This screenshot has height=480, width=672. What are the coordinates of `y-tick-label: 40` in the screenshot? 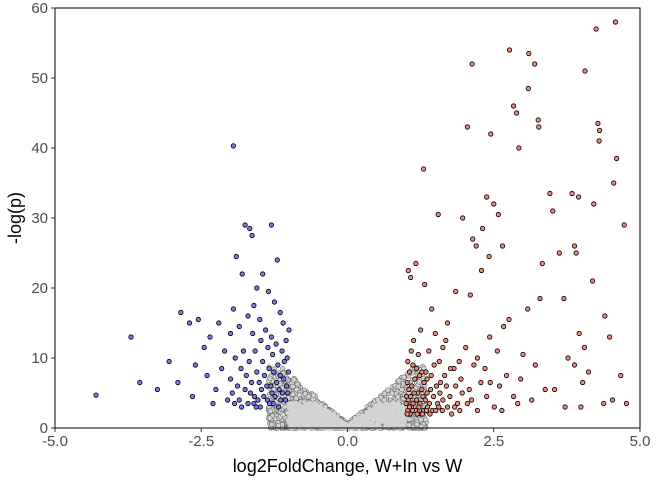 It's located at (39, 148).